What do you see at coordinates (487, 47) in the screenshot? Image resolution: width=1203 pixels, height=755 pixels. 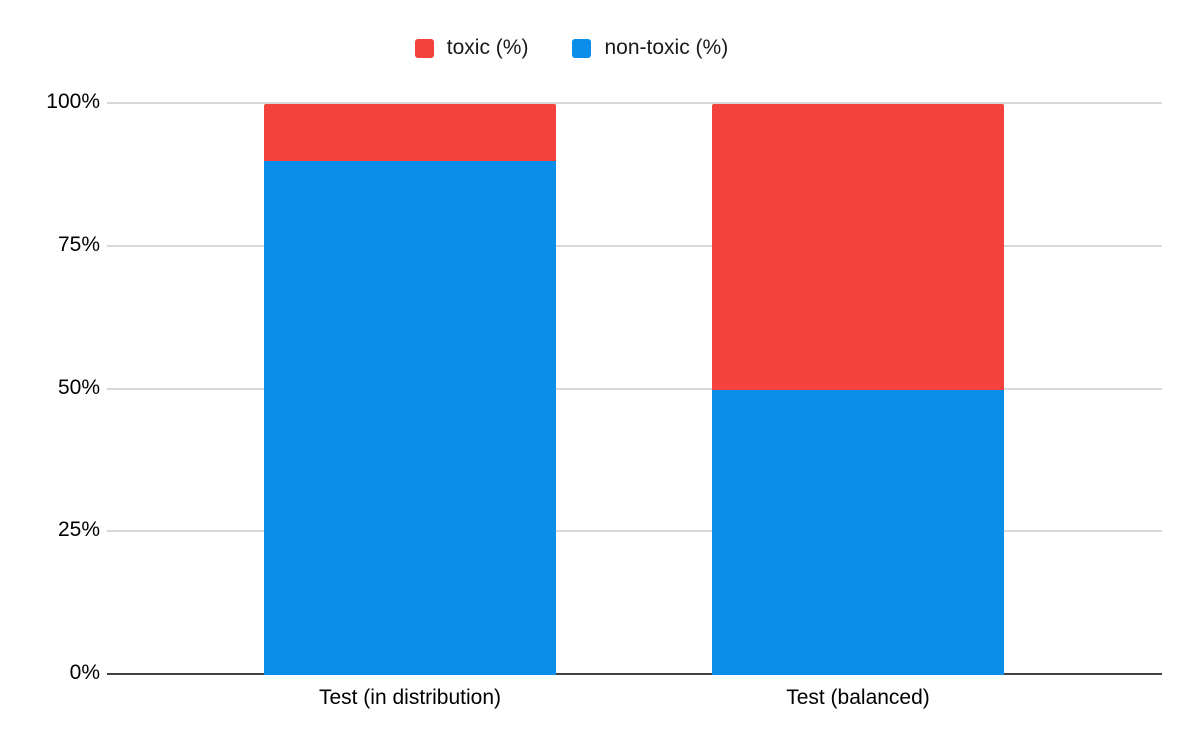 I see `legend-label: toxic (%)` at bounding box center [487, 47].